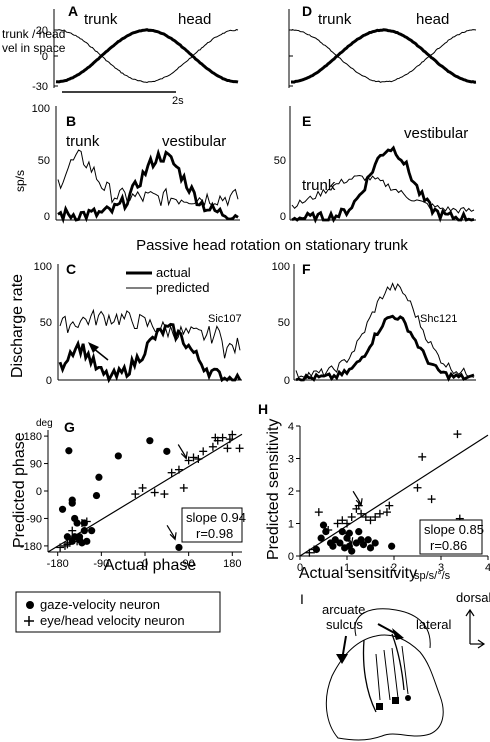 The width and height of the screenshot is (490, 742). Describe the element at coordinates (475, 628) in the screenshot. I see `orientation-arrows` at that location.